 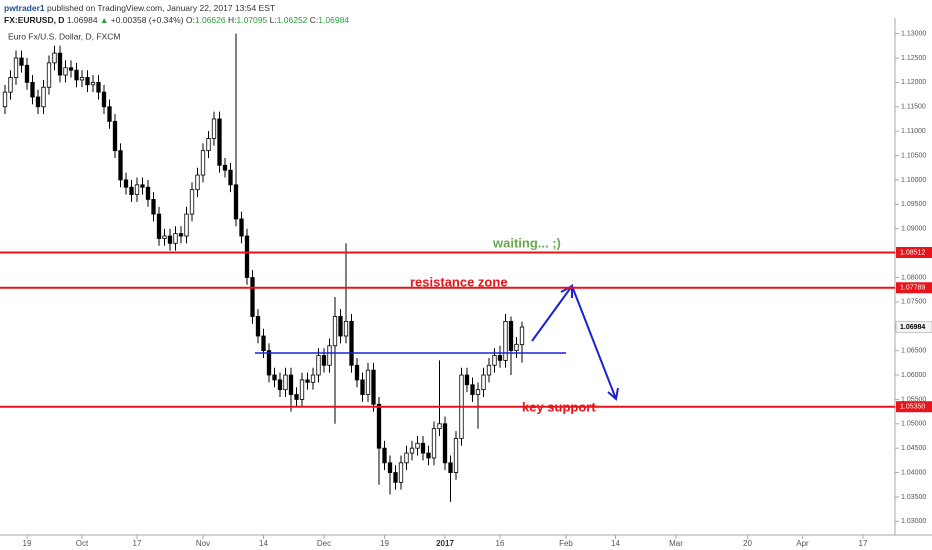 What do you see at coordinates (913, 424) in the screenshot?
I see `y-tick-label: 1.05000` at bounding box center [913, 424].